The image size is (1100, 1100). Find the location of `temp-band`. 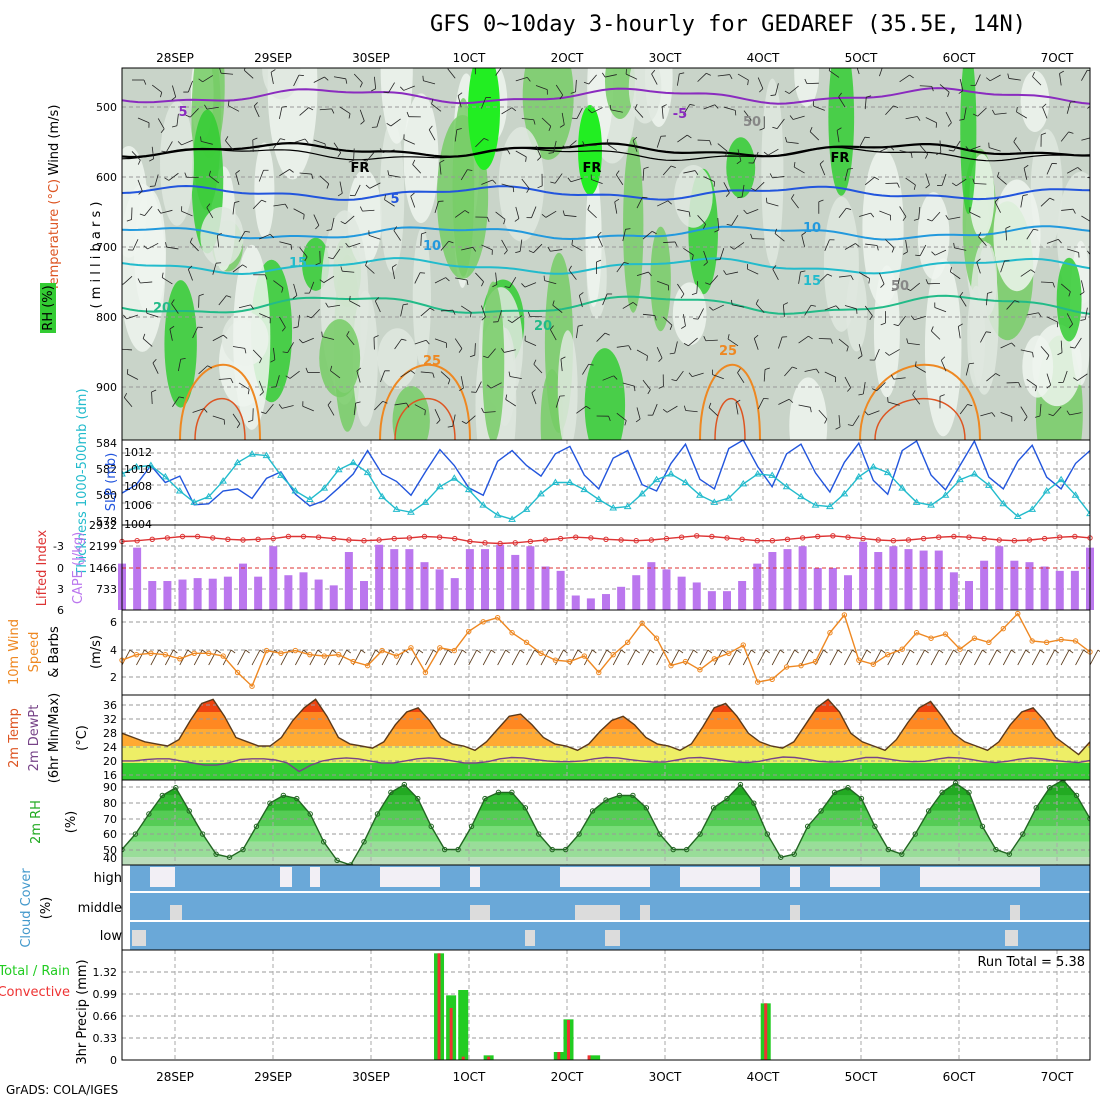

temp-band is located at coordinates (606, 705).